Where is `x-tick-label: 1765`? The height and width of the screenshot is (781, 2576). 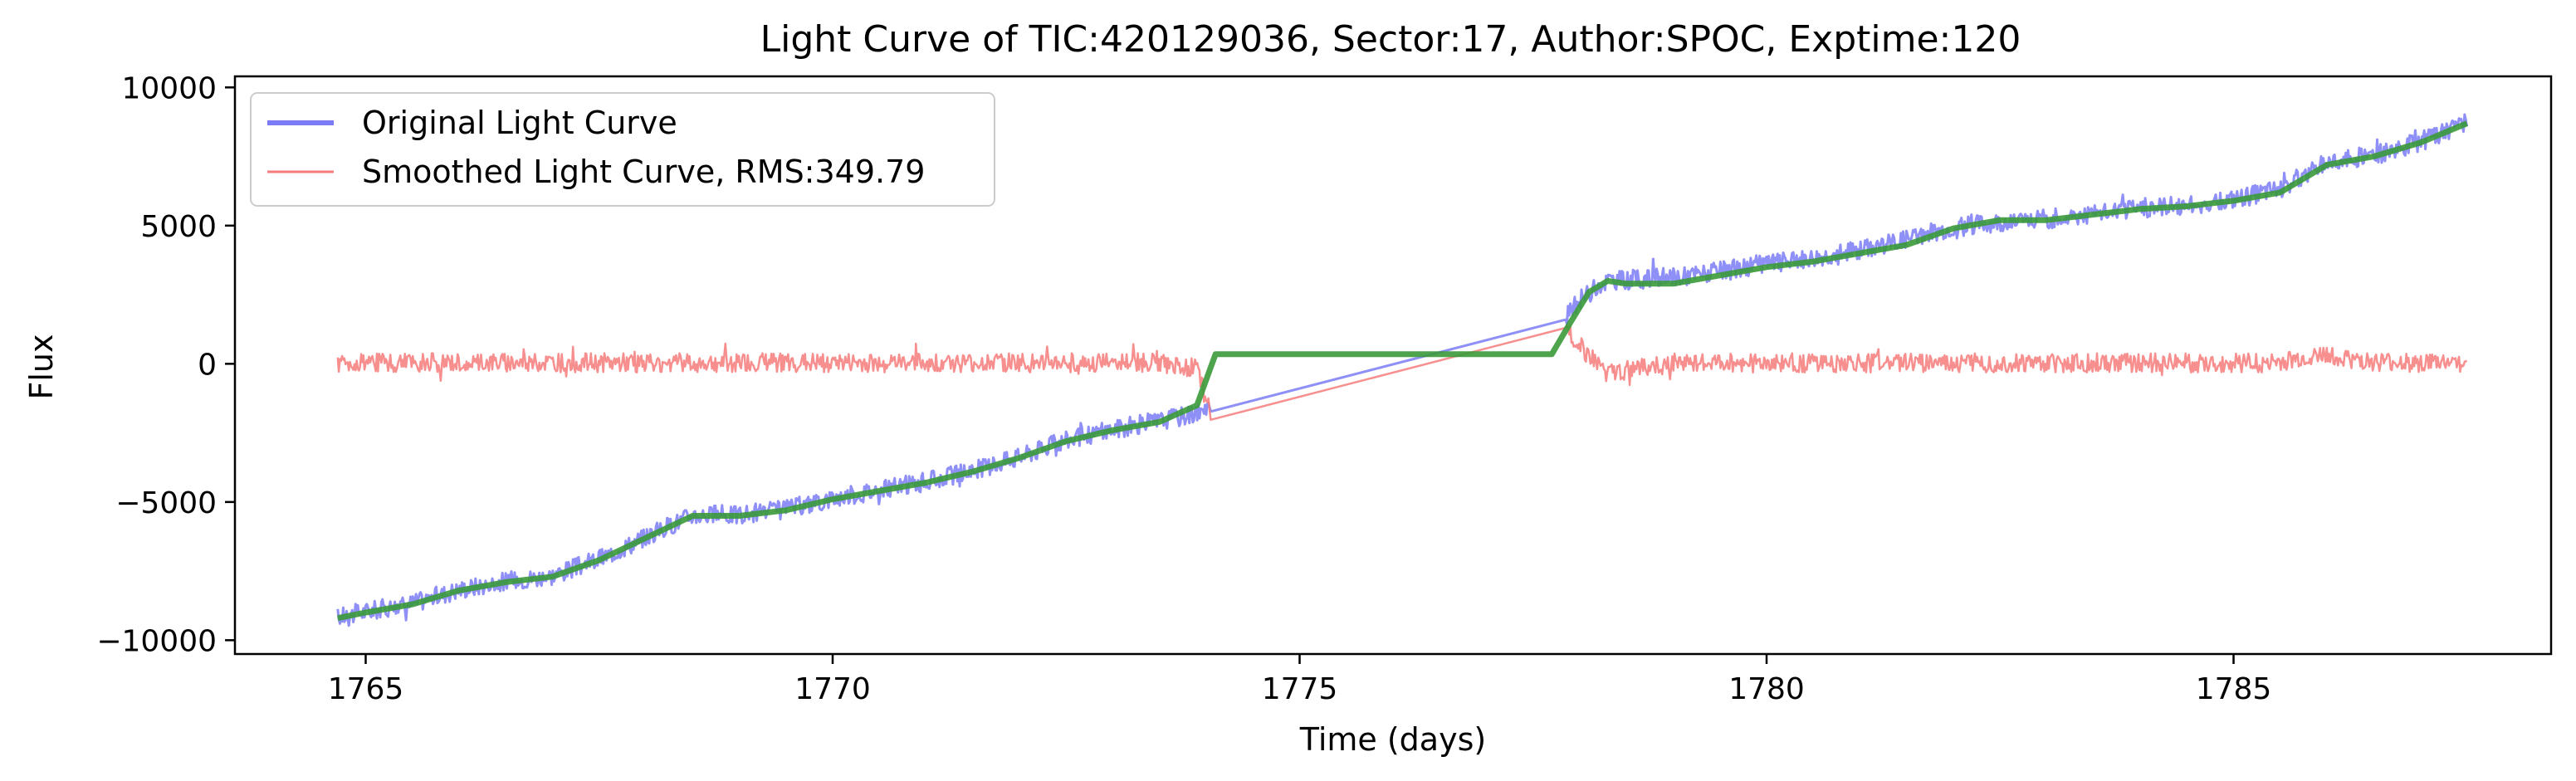 x-tick-label: 1765 is located at coordinates (366, 689).